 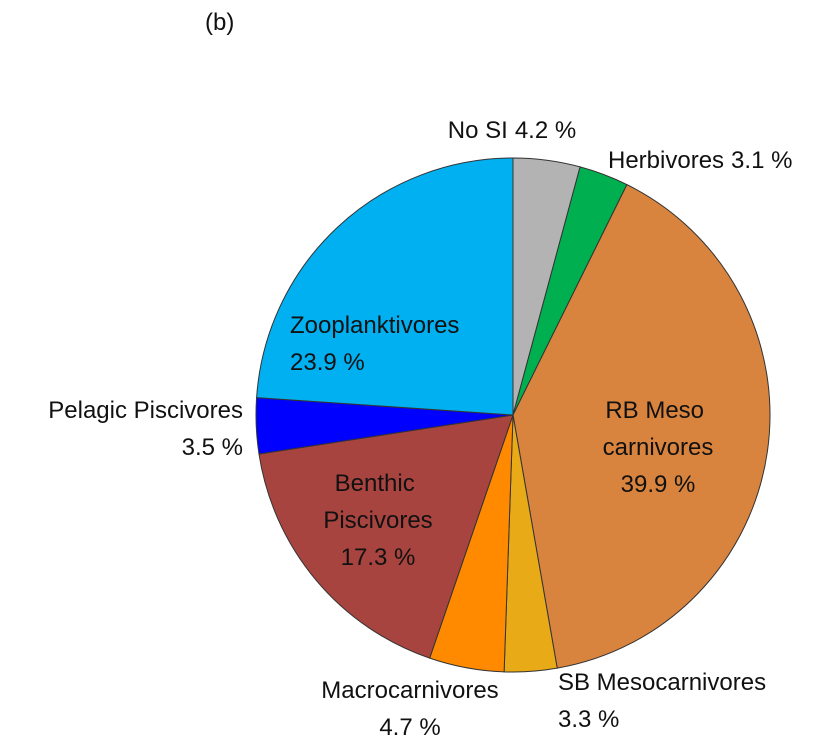 What do you see at coordinates (374, 325) in the screenshot?
I see `category-label: Zooplanktivores` at bounding box center [374, 325].